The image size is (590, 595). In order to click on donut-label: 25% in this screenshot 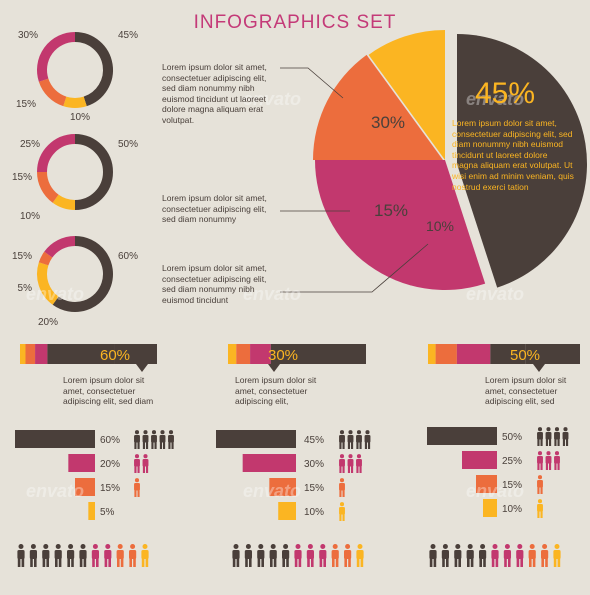, I will do `click(30, 144)`.